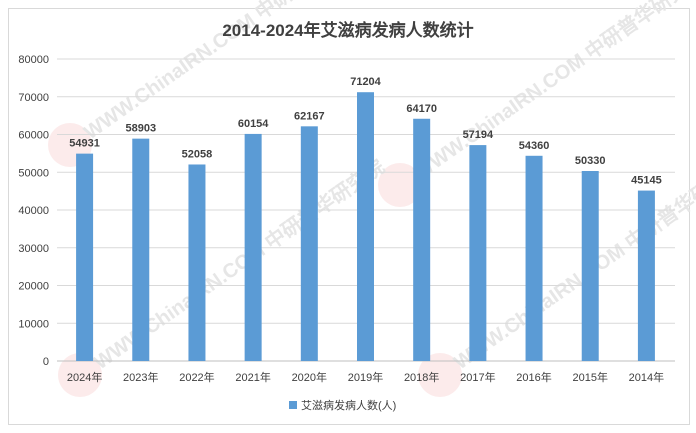  Describe the element at coordinates (33, 60) in the screenshot. I see `y-tick-label: 80000` at that location.